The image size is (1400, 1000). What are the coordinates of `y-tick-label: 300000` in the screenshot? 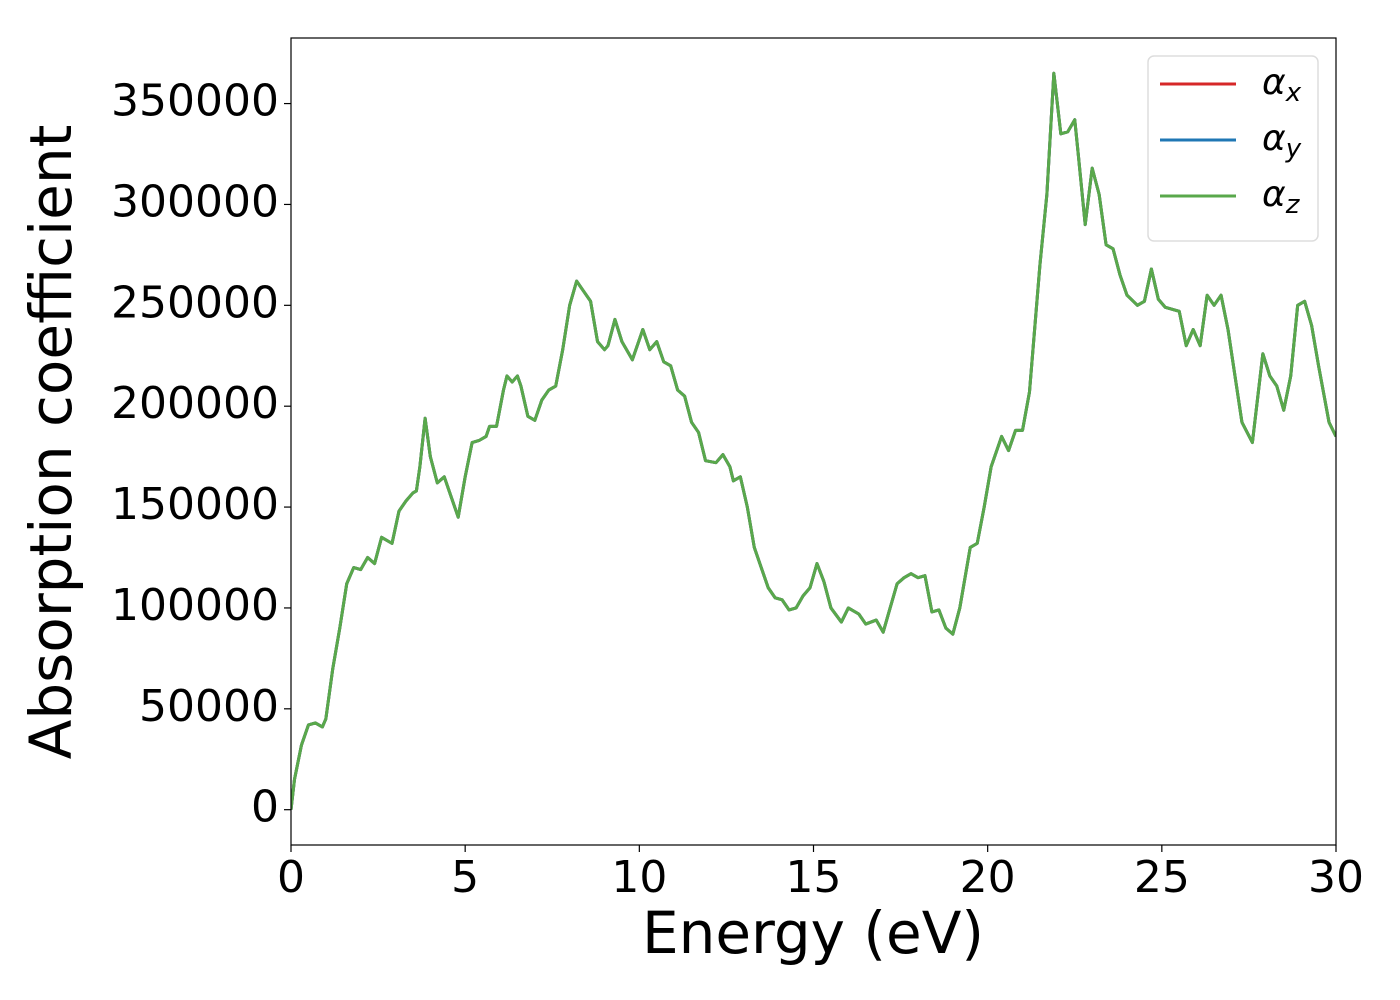 It's located at (195, 201).